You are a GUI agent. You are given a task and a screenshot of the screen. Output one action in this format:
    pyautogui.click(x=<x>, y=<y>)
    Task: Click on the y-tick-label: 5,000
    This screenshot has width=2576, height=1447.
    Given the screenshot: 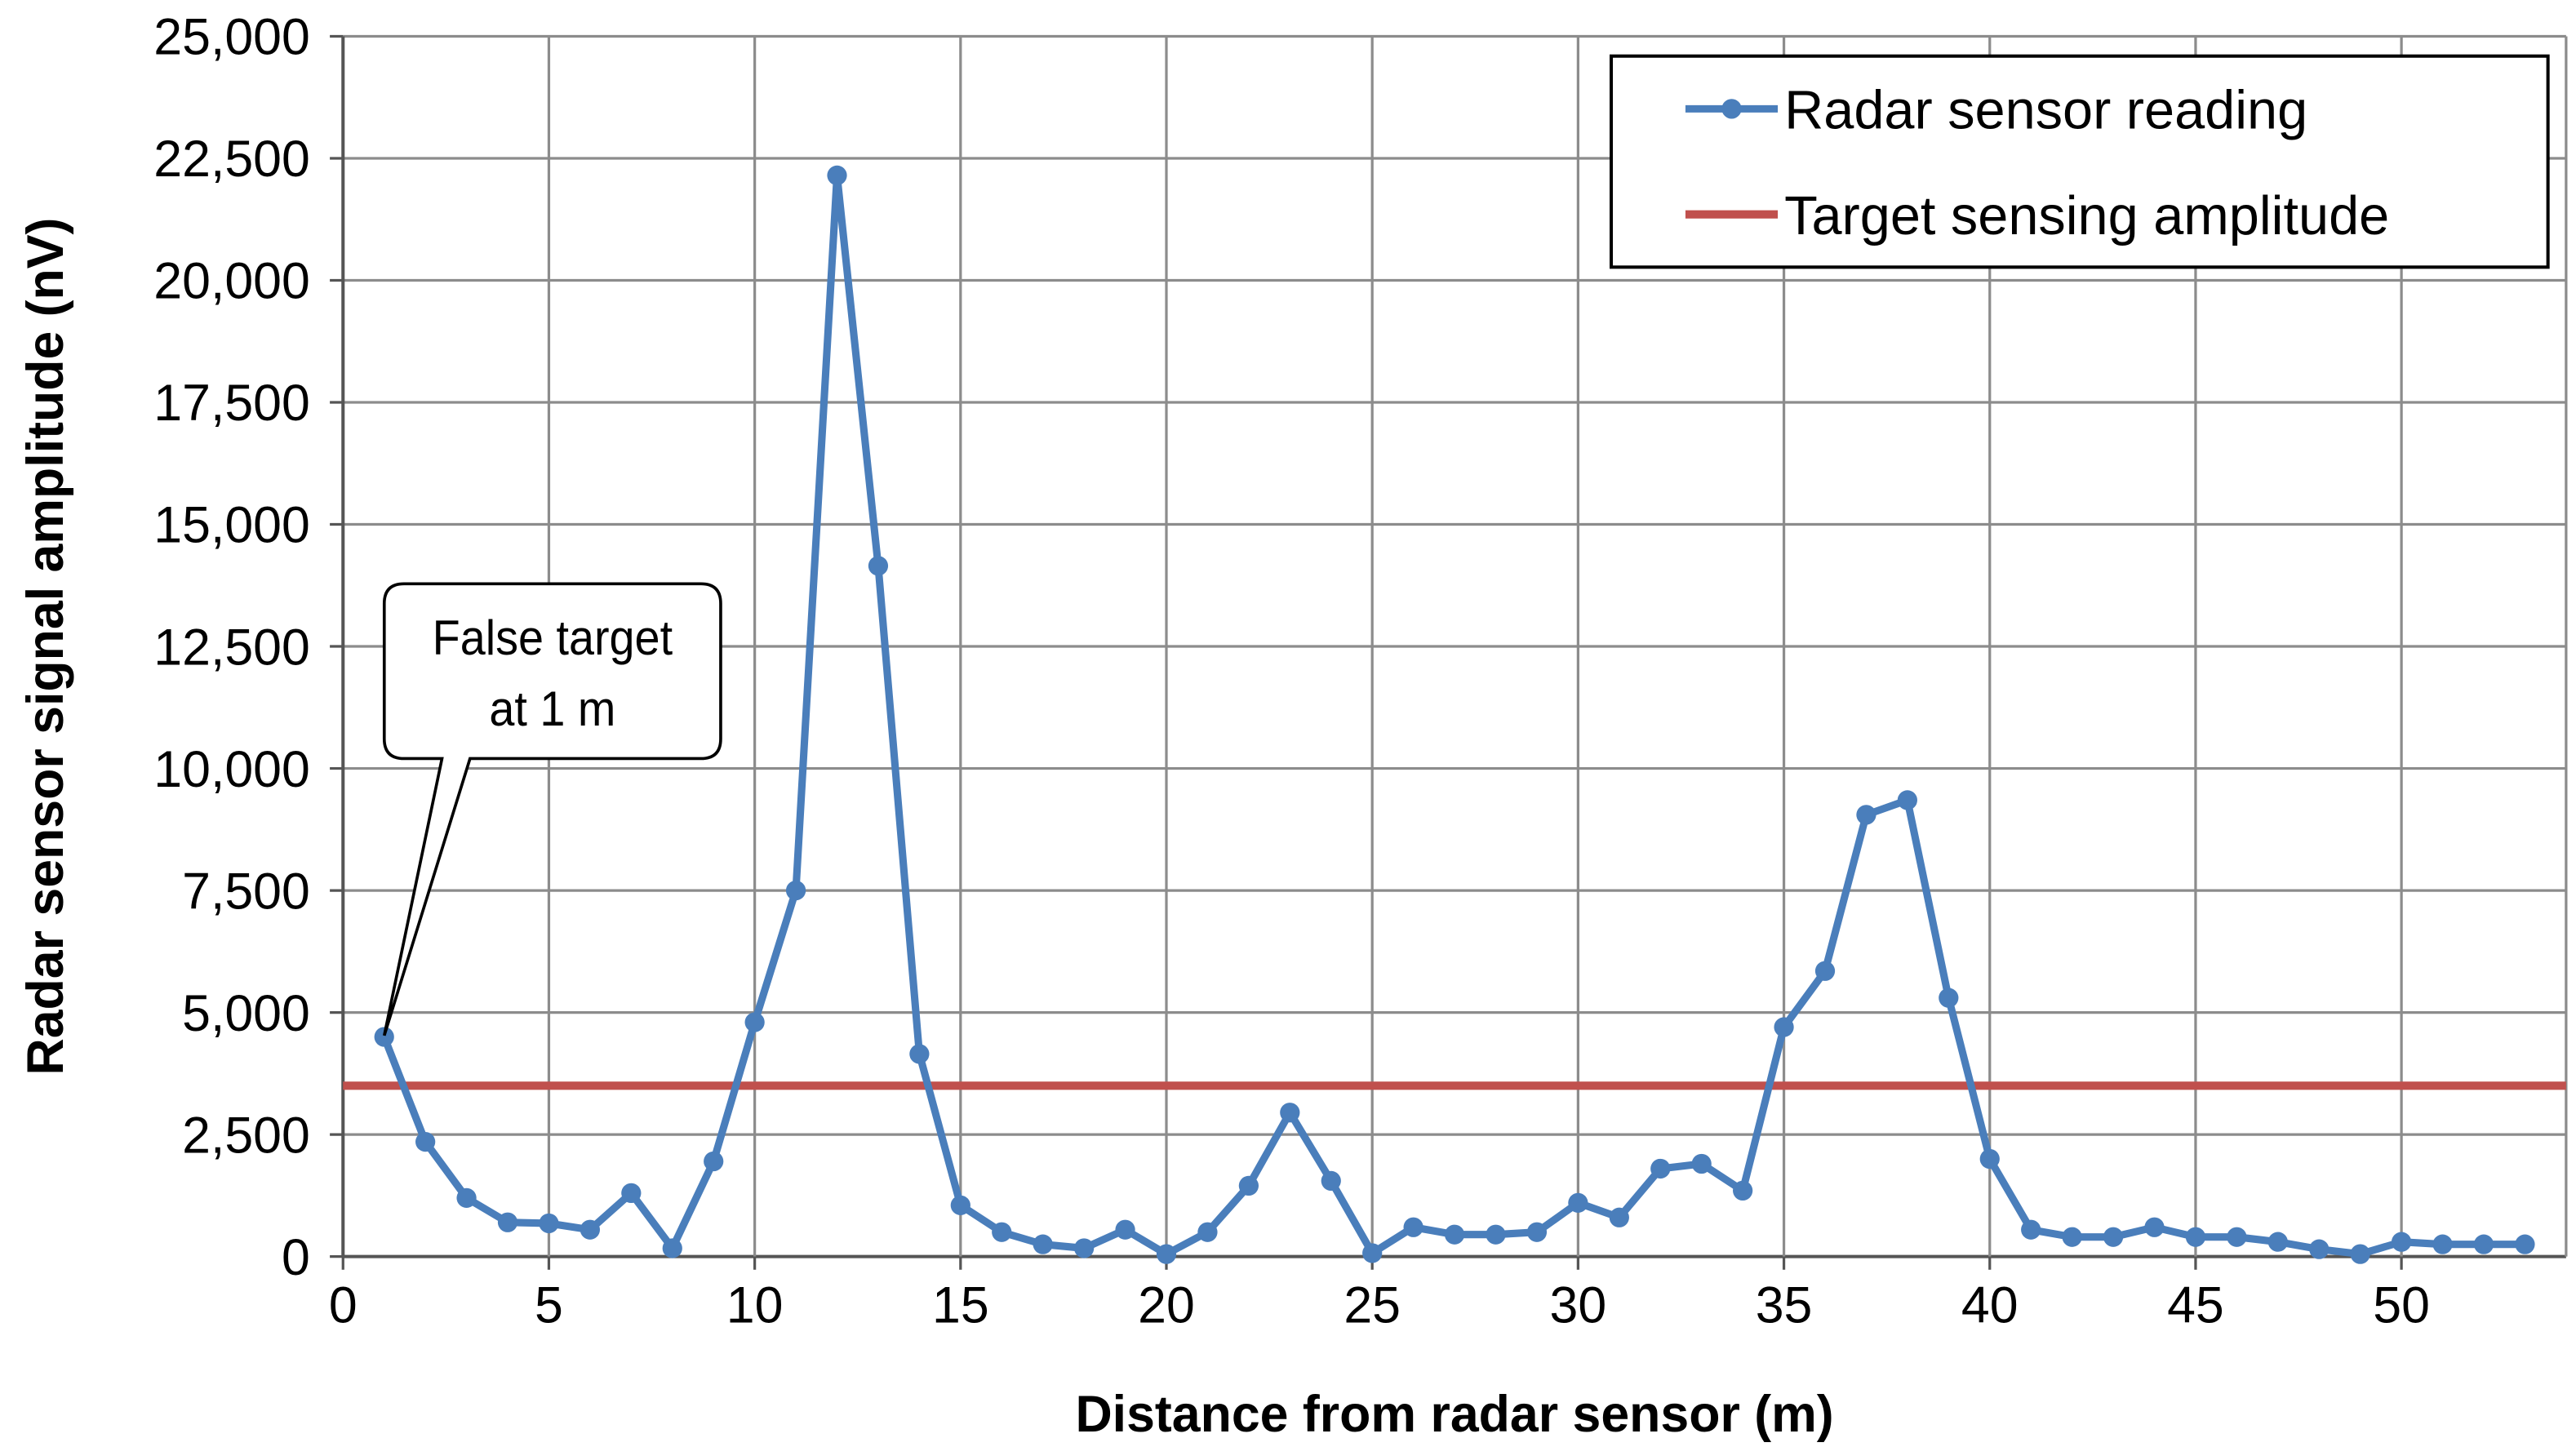 What is the action you would take?
    pyautogui.click(x=246, y=1013)
    